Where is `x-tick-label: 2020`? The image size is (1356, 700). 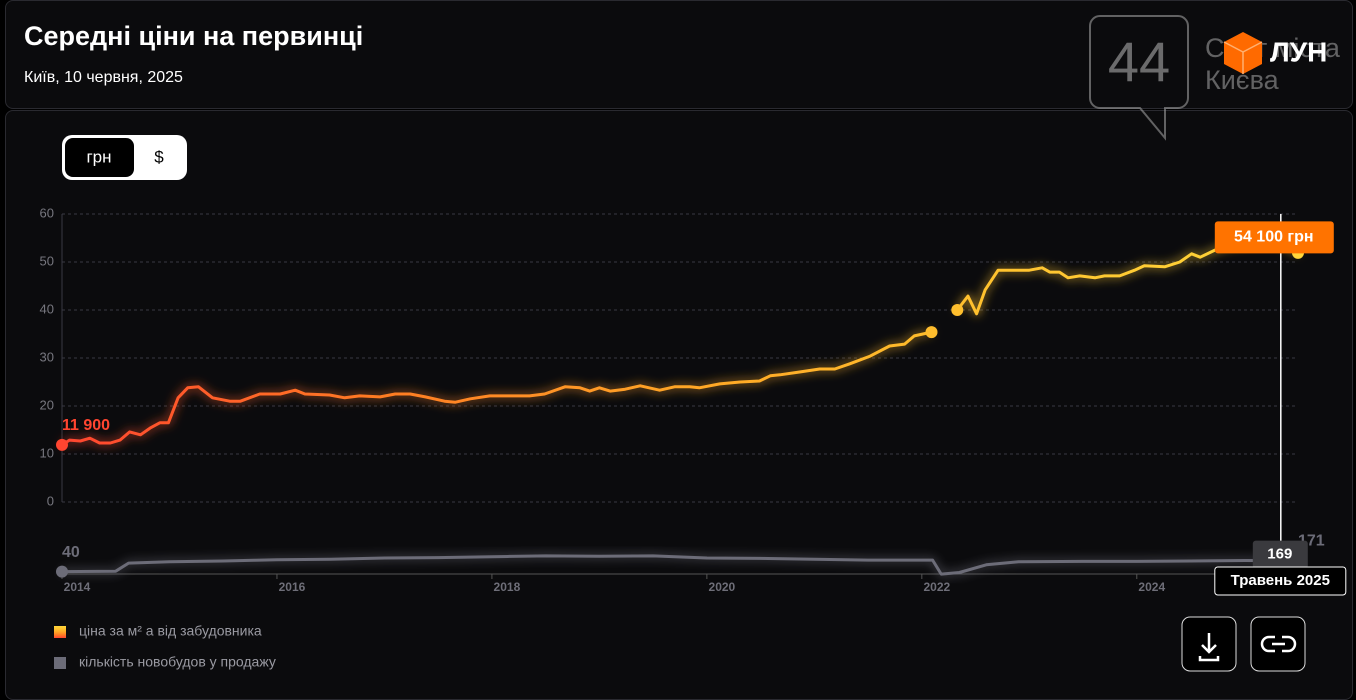 x-tick-label: 2020 is located at coordinates (722, 587).